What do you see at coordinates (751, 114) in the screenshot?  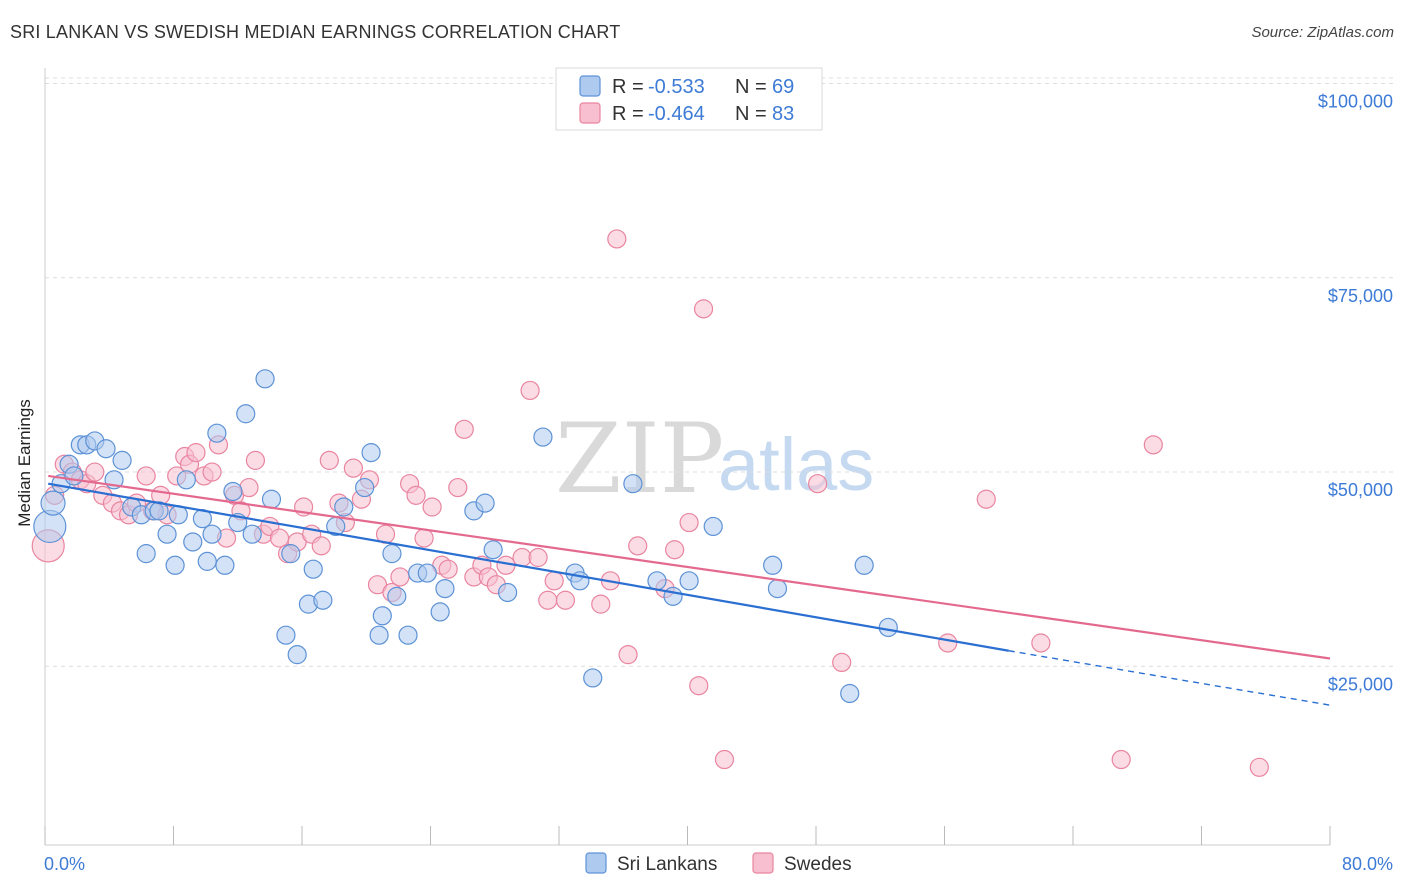 I see `legend-n-label-2: N =` at bounding box center [751, 114].